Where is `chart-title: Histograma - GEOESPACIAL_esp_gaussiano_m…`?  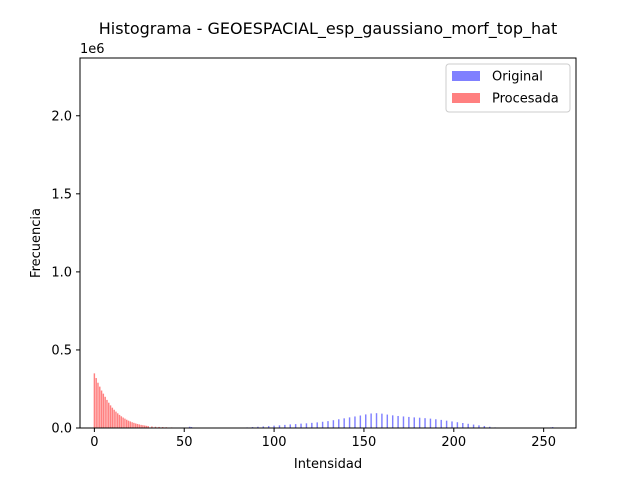
chart-title: Histograma - GEOESPACIAL_esp_gaussiano_m… is located at coordinates (328, 29).